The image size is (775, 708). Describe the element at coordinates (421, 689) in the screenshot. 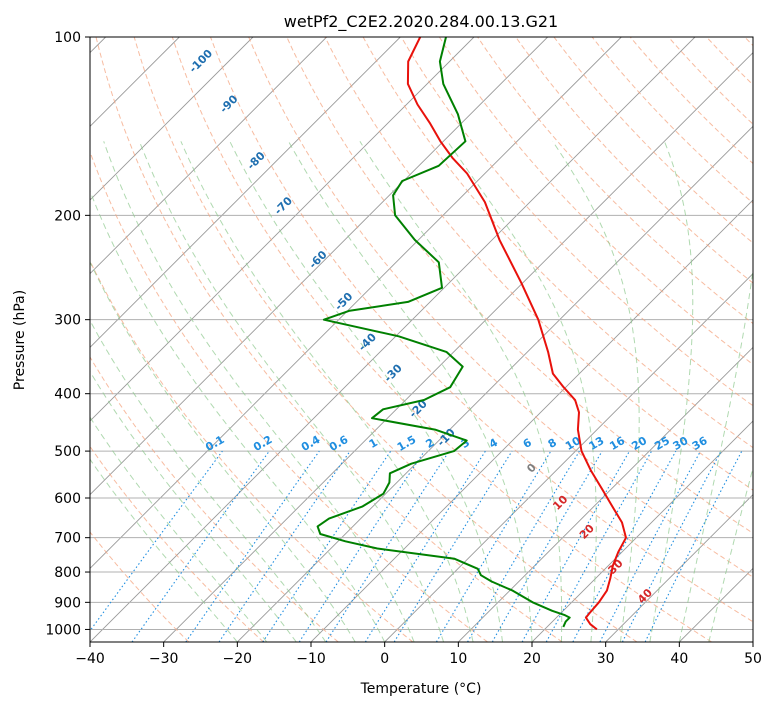

I see `x-axis-title: Temperature (°C)` at that location.